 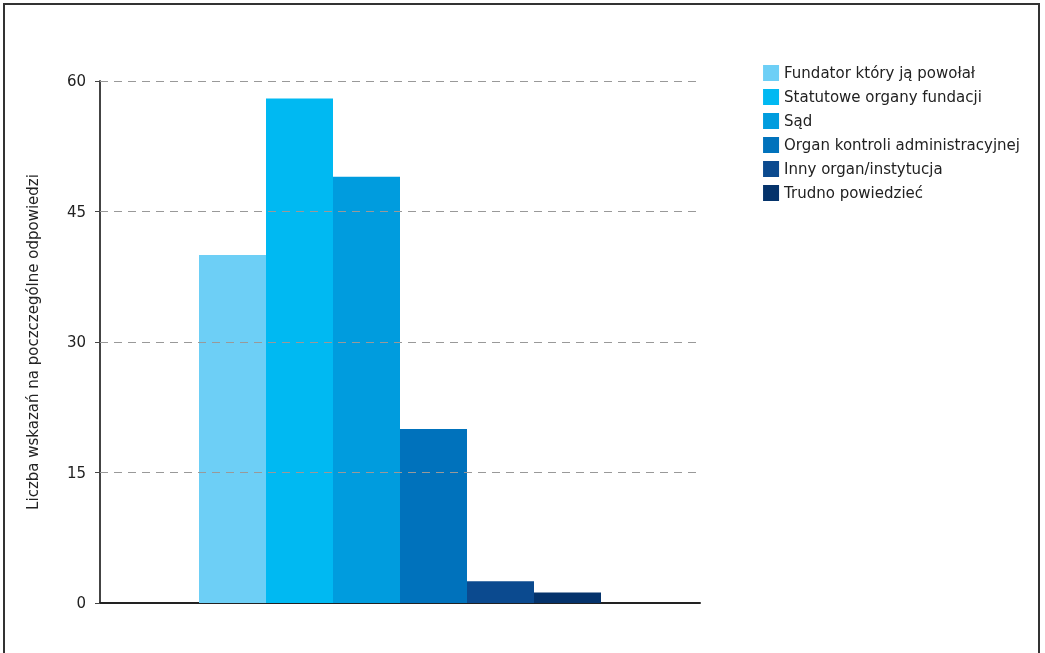 I want to click on y-tick-label: 0, so click(x=81, y=603).